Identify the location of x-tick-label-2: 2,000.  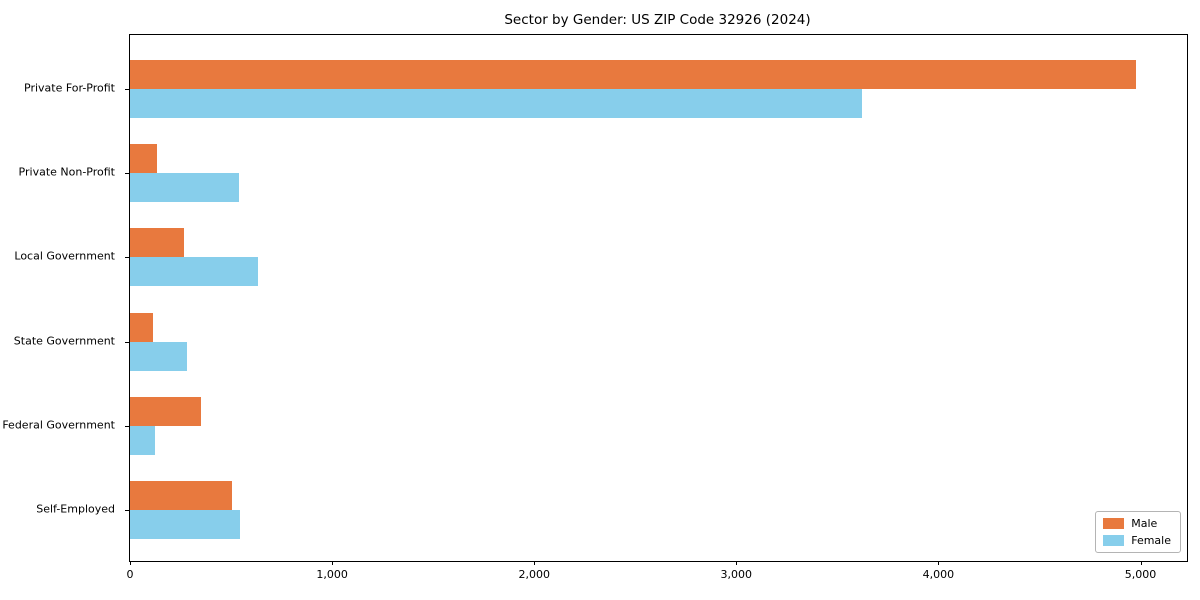
(534, 574).